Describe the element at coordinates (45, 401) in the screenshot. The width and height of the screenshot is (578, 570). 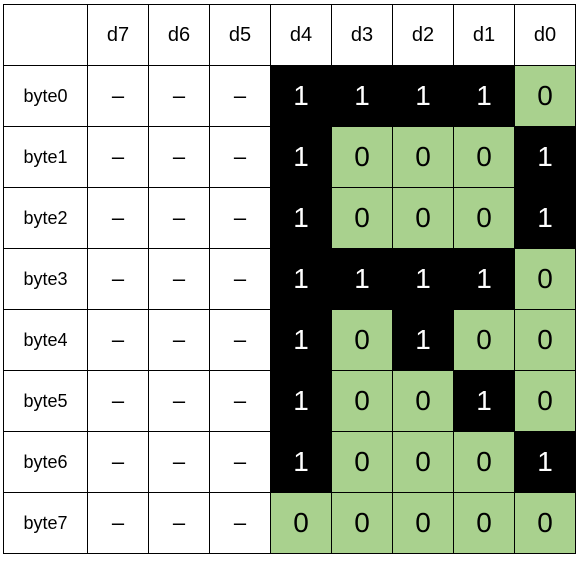
I see `row-label: byte5` at that location.